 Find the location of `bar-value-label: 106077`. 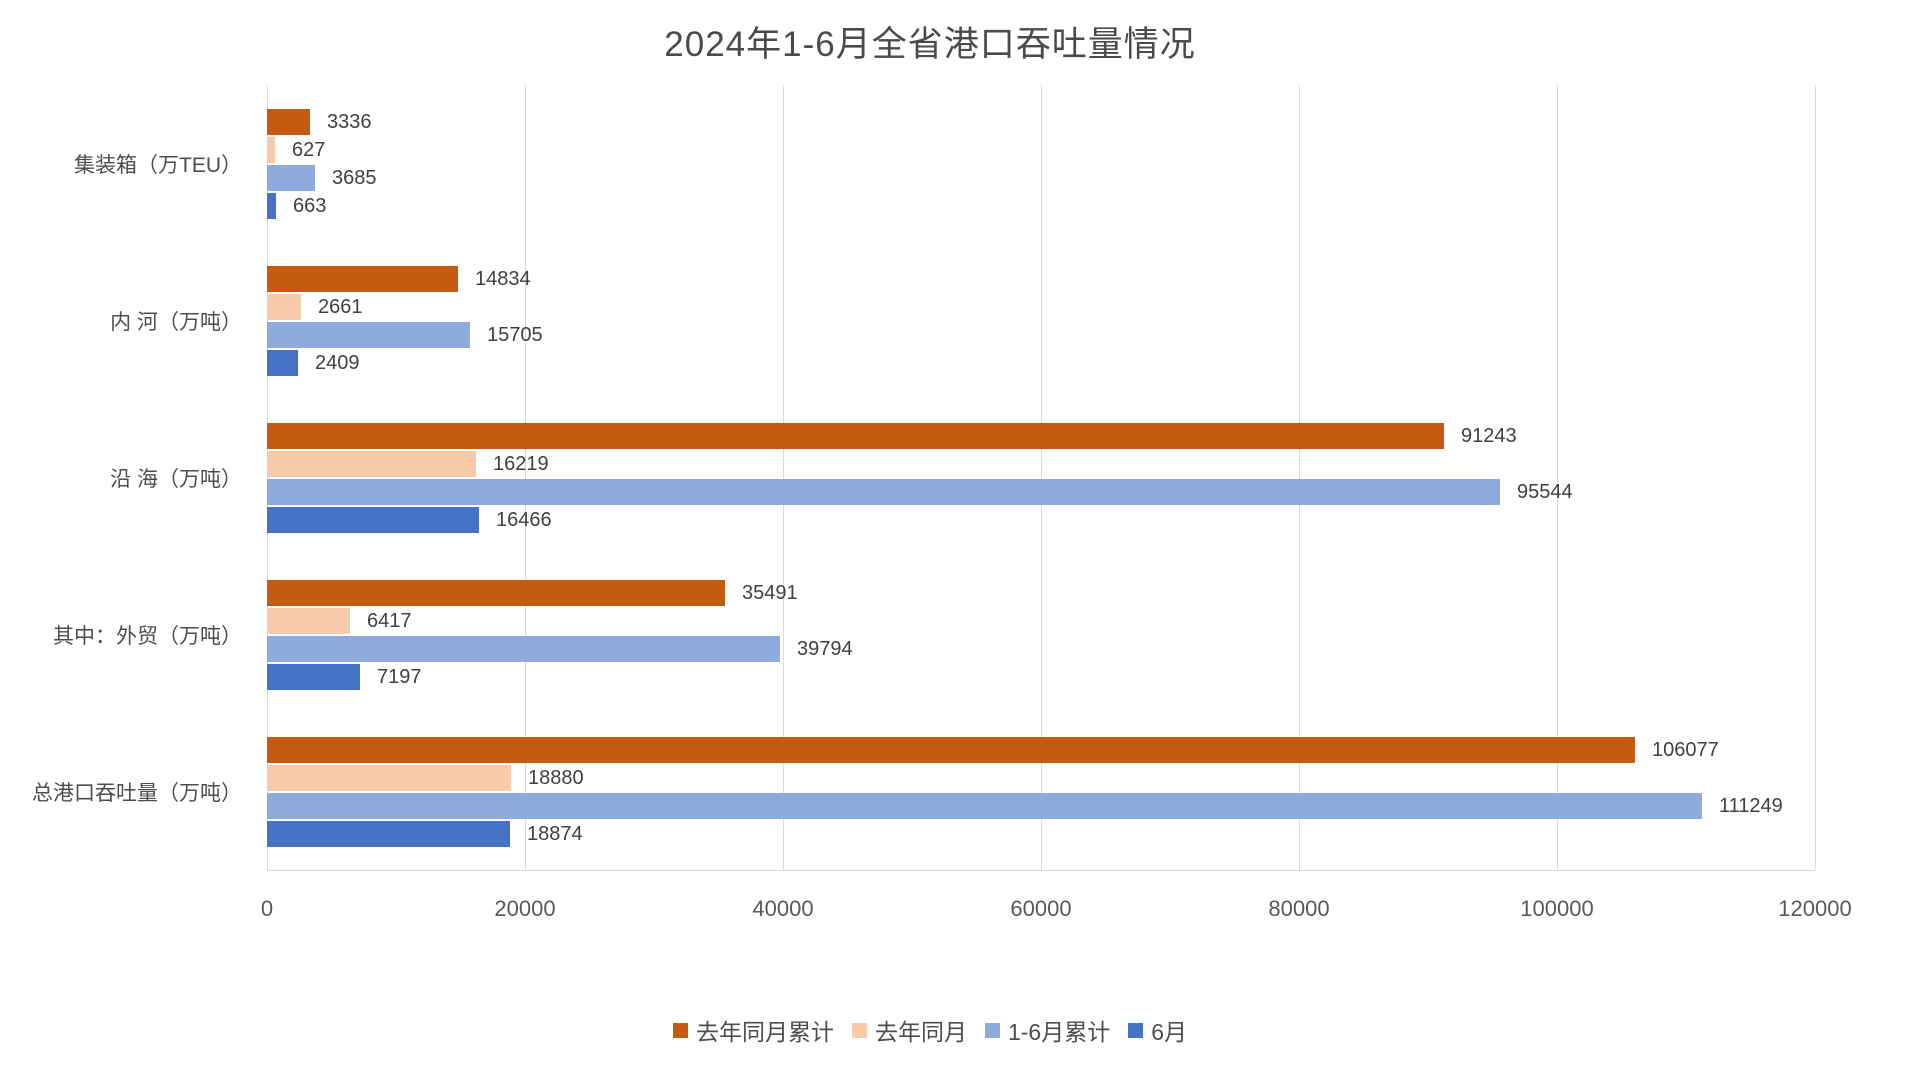

bar-value-label: 106077 is located at coordinates (1685, 749).